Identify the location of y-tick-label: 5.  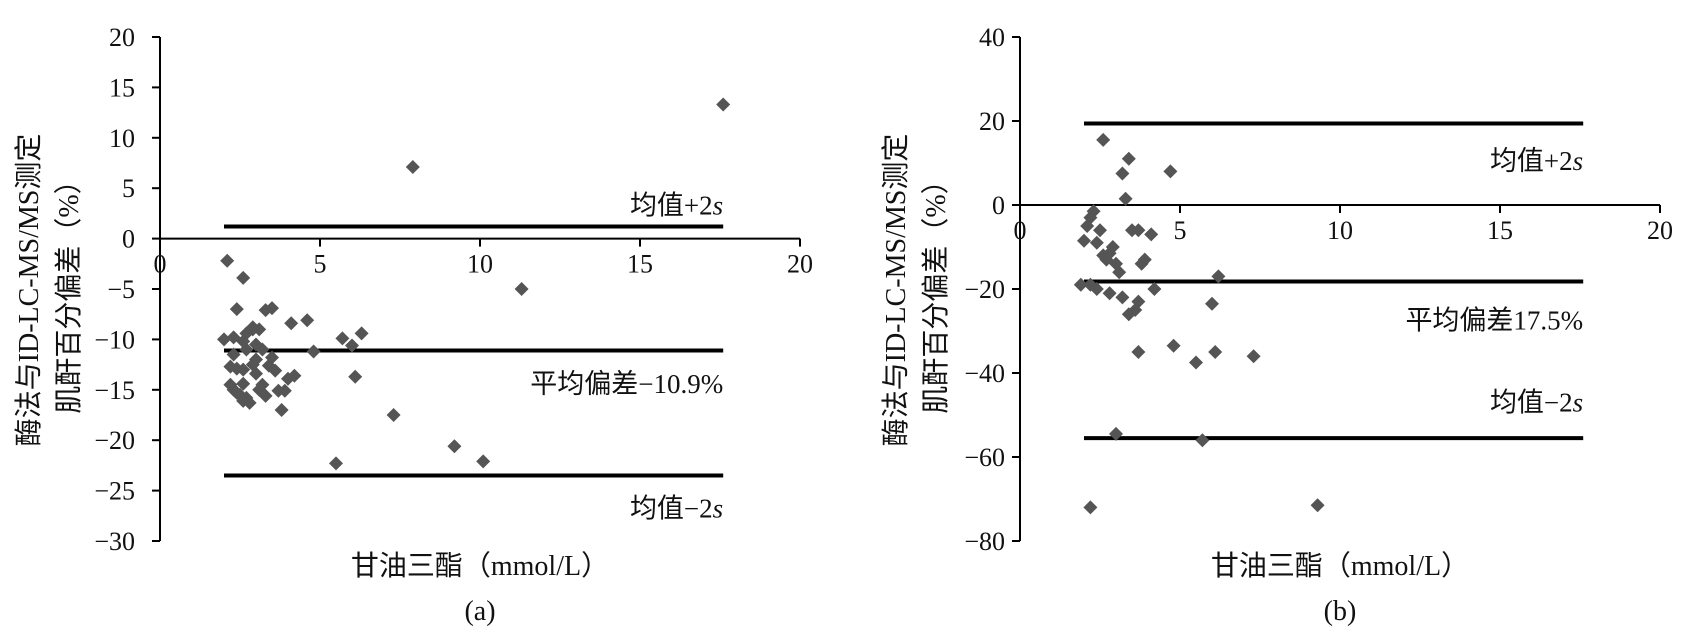
(128, 188).